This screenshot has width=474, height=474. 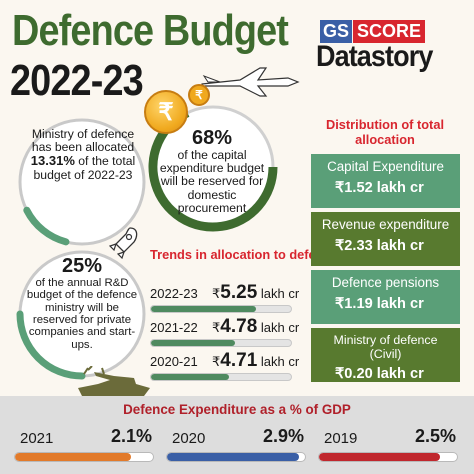 I want to click on distribution-value: ₹1.19 lakh cr, so click(x=379, y=303).